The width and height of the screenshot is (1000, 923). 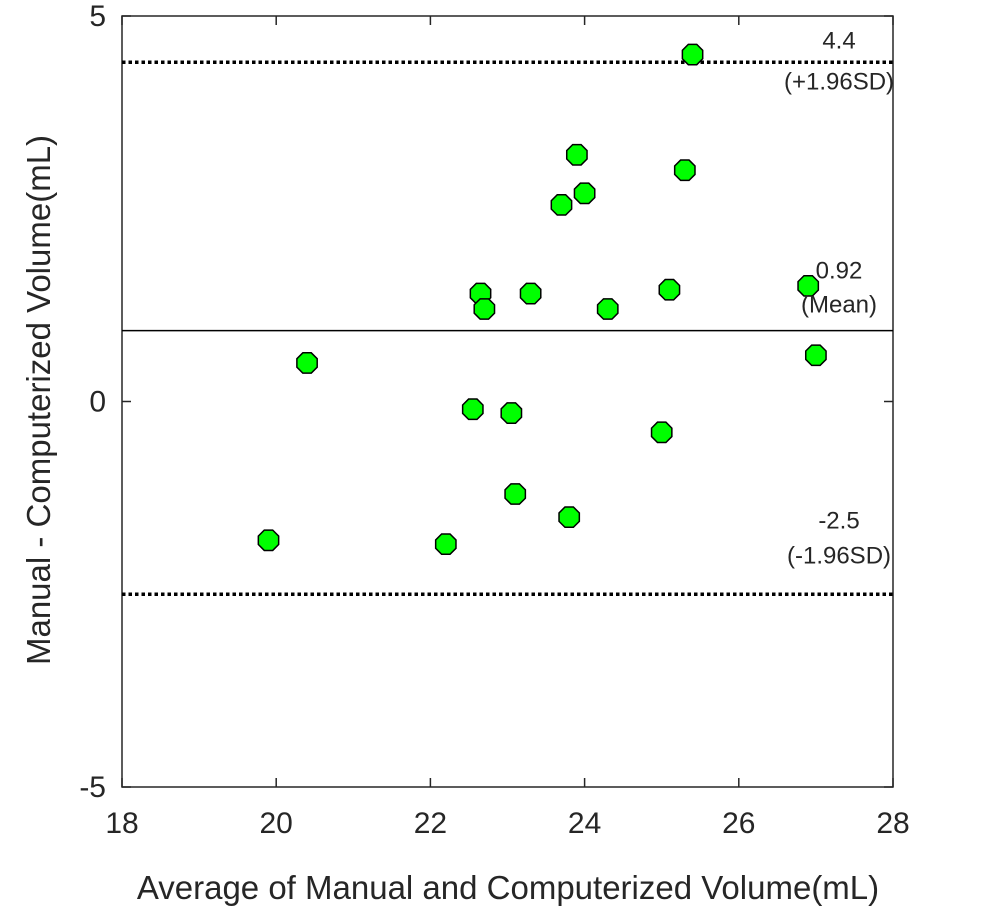 I want to click on reference-label-0: 4.4, so click(x=838, y=40).